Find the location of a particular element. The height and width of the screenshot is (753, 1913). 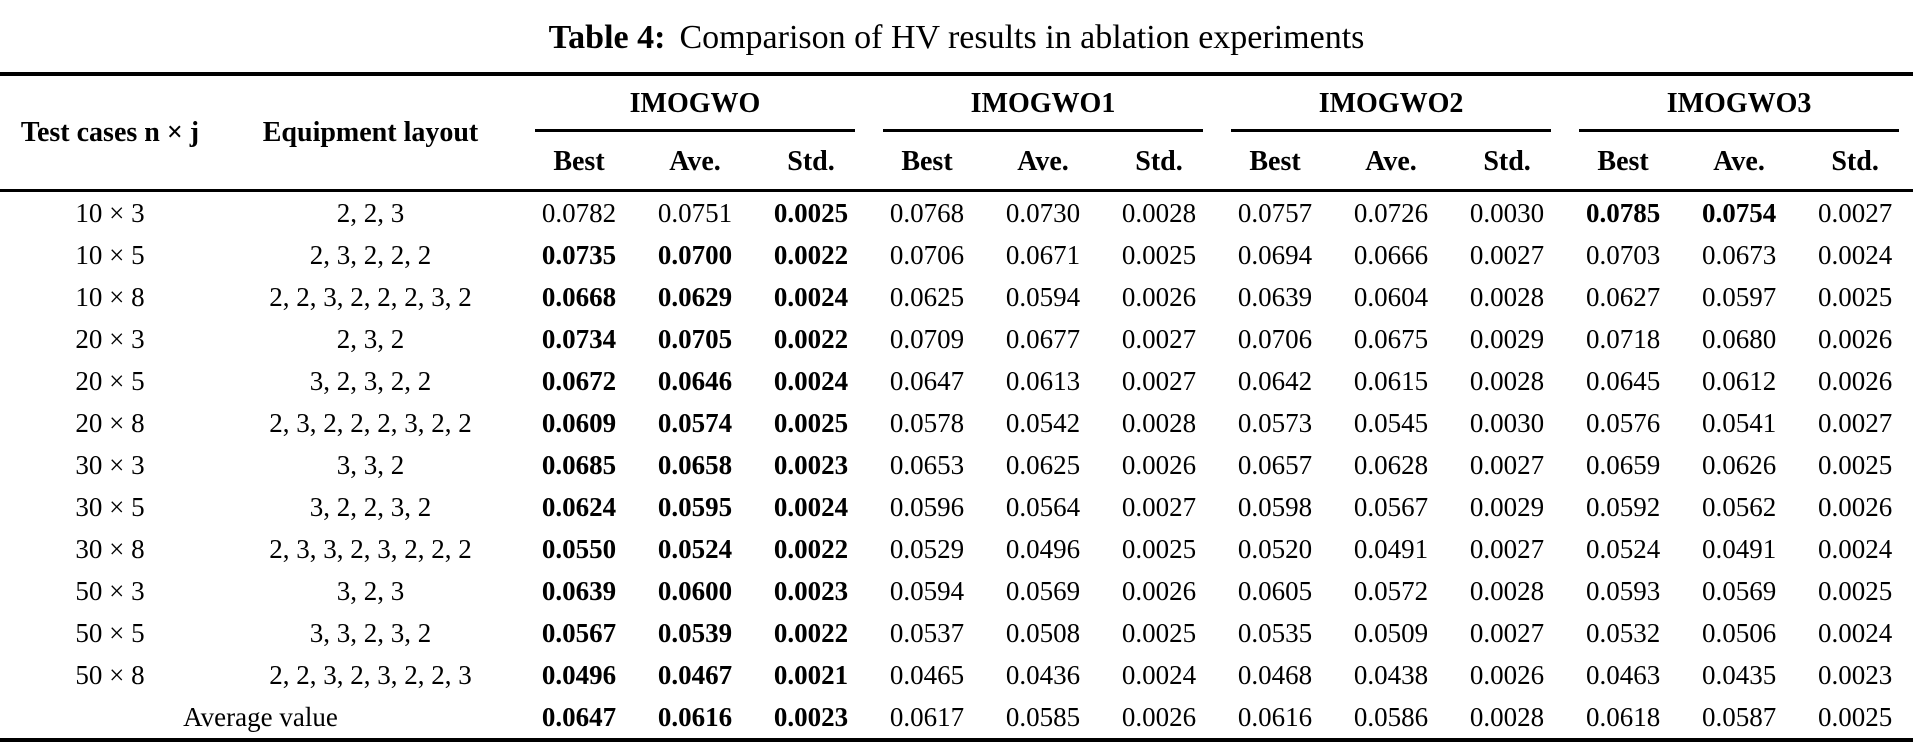

value-cell: 0.0574 is located at coordinates (695, 422).